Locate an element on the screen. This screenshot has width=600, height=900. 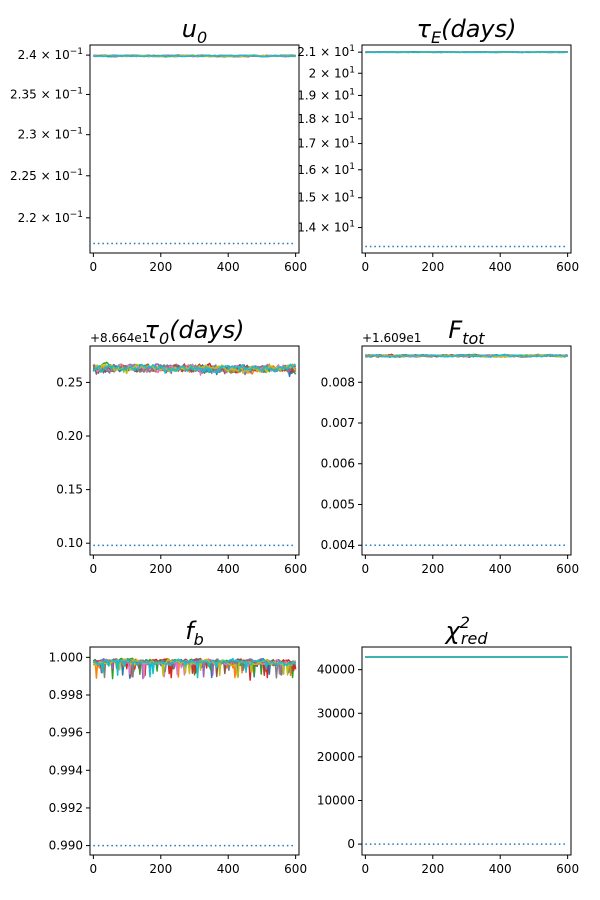
subplot-6: 0 200 400 600 40000 30000 20000 10000 0 χ2 red is located at coordinates (448, 744).